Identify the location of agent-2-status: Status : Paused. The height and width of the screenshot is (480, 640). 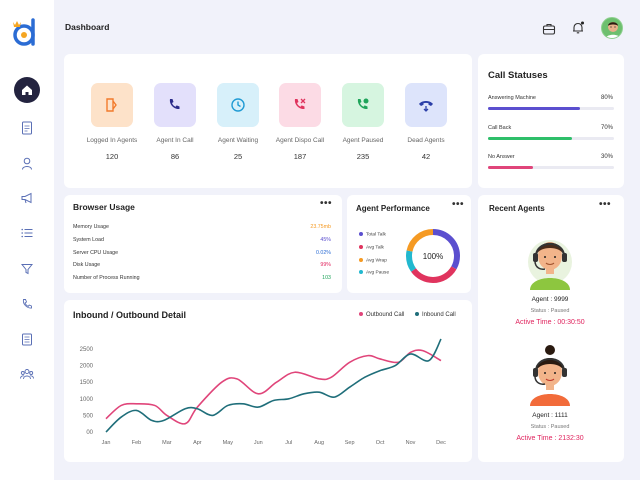
(550, 427).